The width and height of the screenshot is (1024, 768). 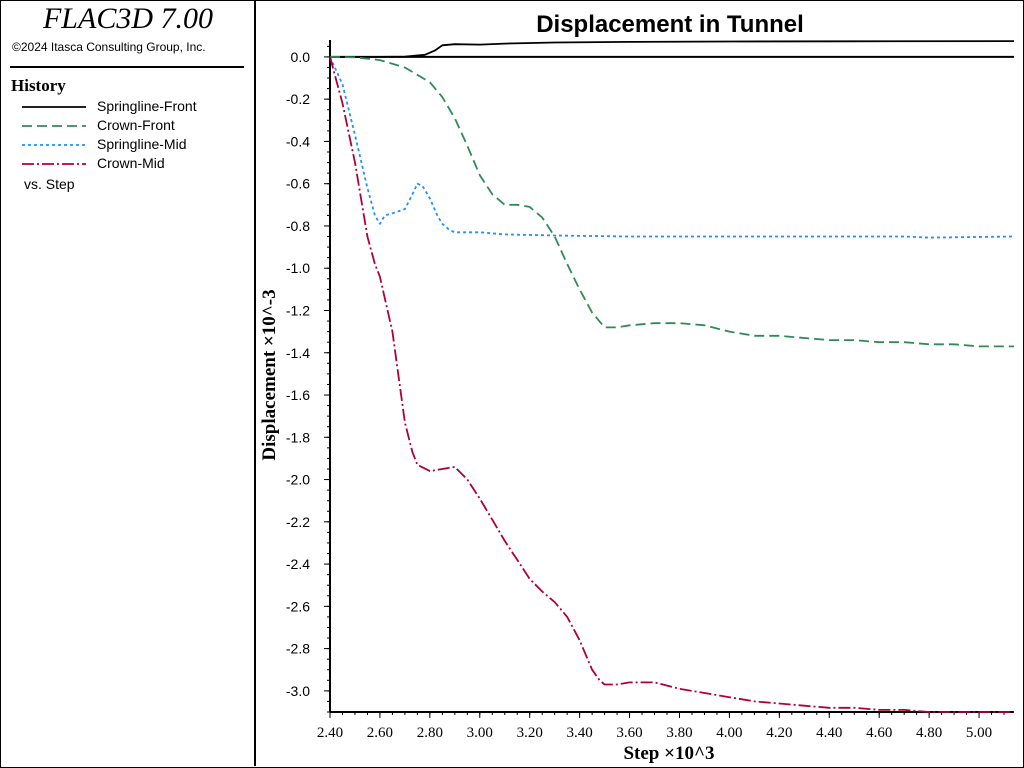 I want to click on history-title: History, so click(x=38, y=85).